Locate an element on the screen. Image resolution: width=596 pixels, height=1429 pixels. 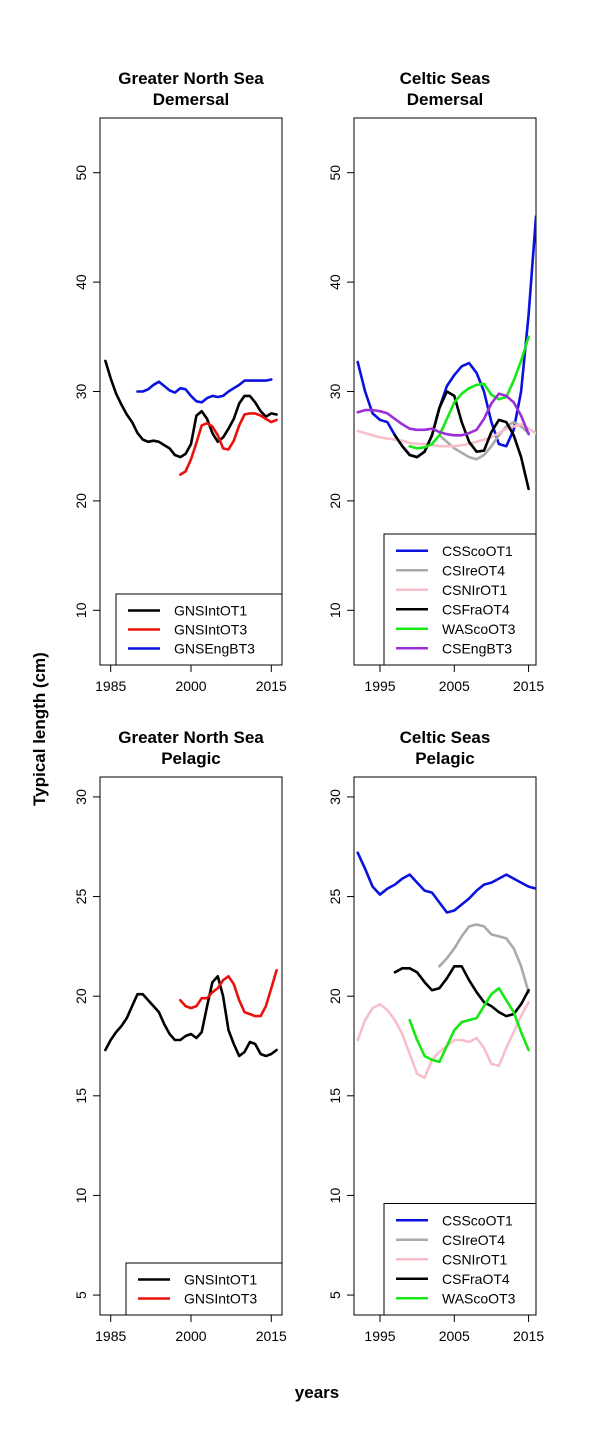
legend-label: CSEngBT3 is located at coordinates (477, 648).